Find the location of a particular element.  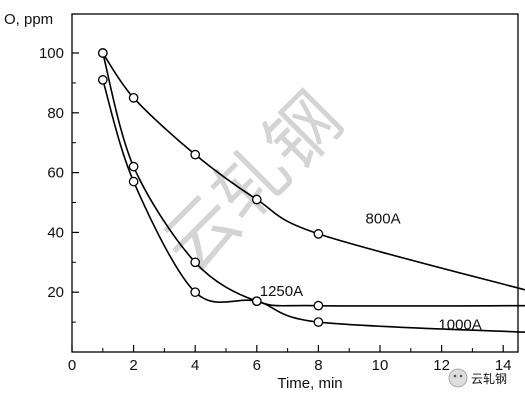

wechat-logo-icon is located at coordinates (458, 378).